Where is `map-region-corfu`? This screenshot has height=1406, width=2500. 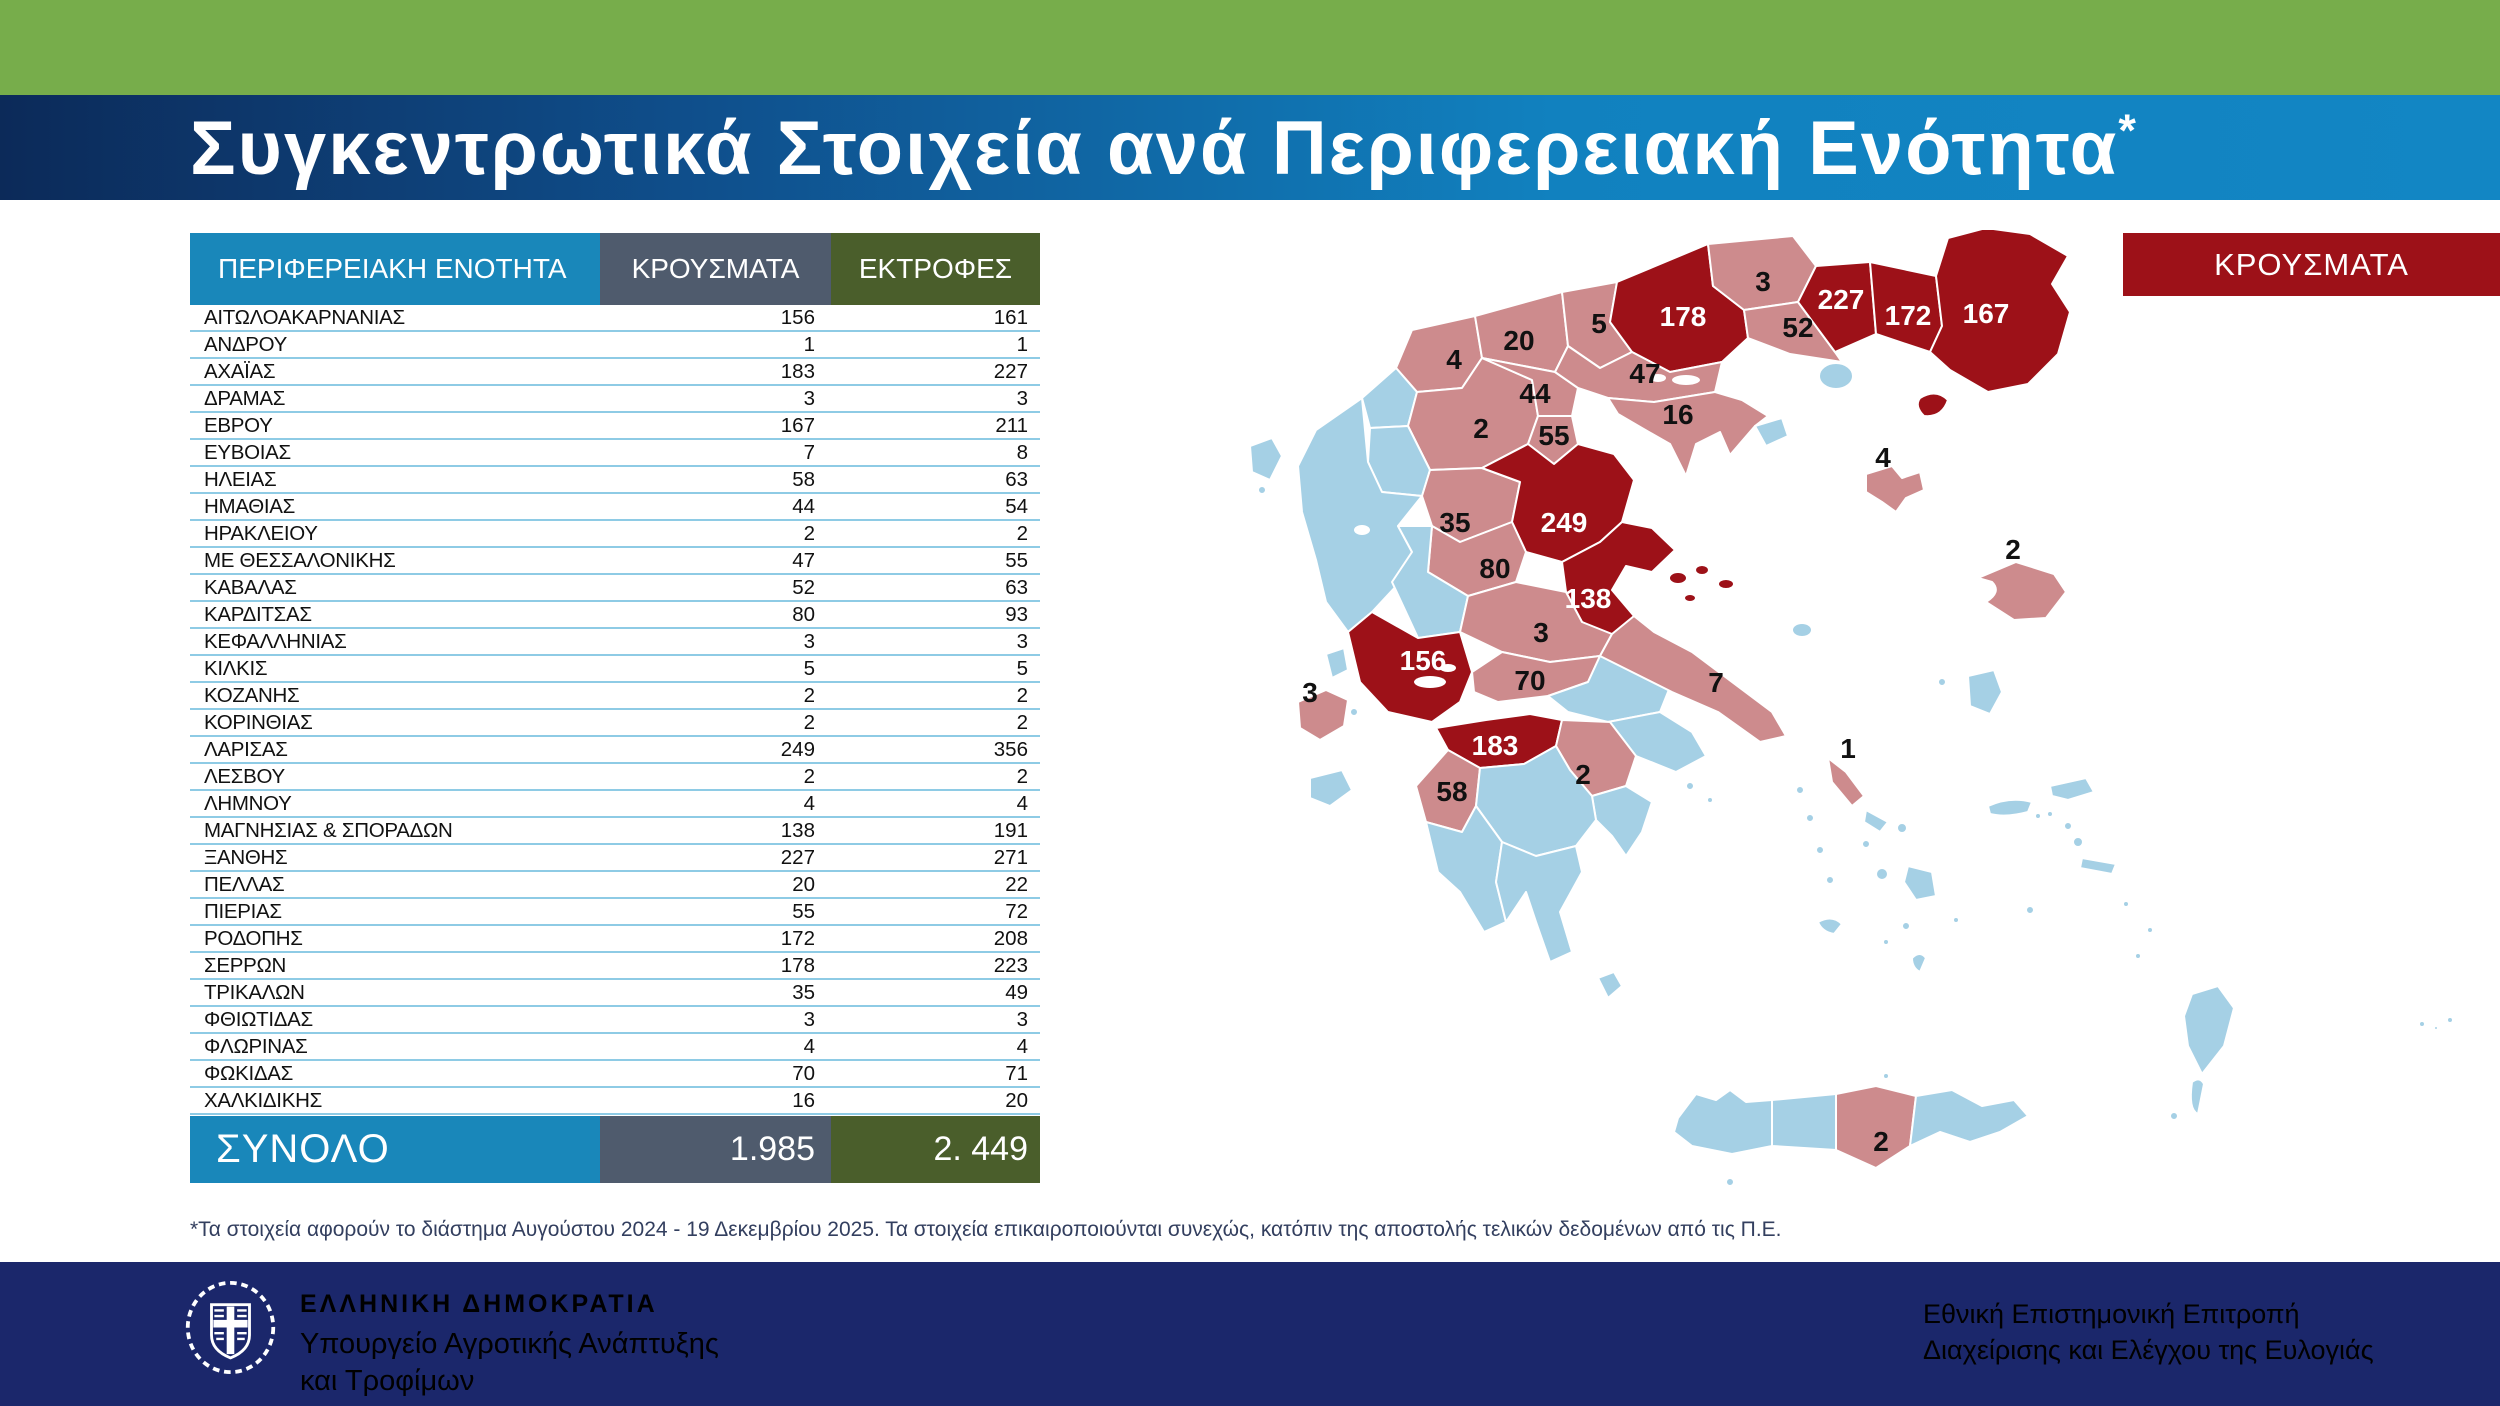
map-region-corfu is located at coordinates (1266, 459).